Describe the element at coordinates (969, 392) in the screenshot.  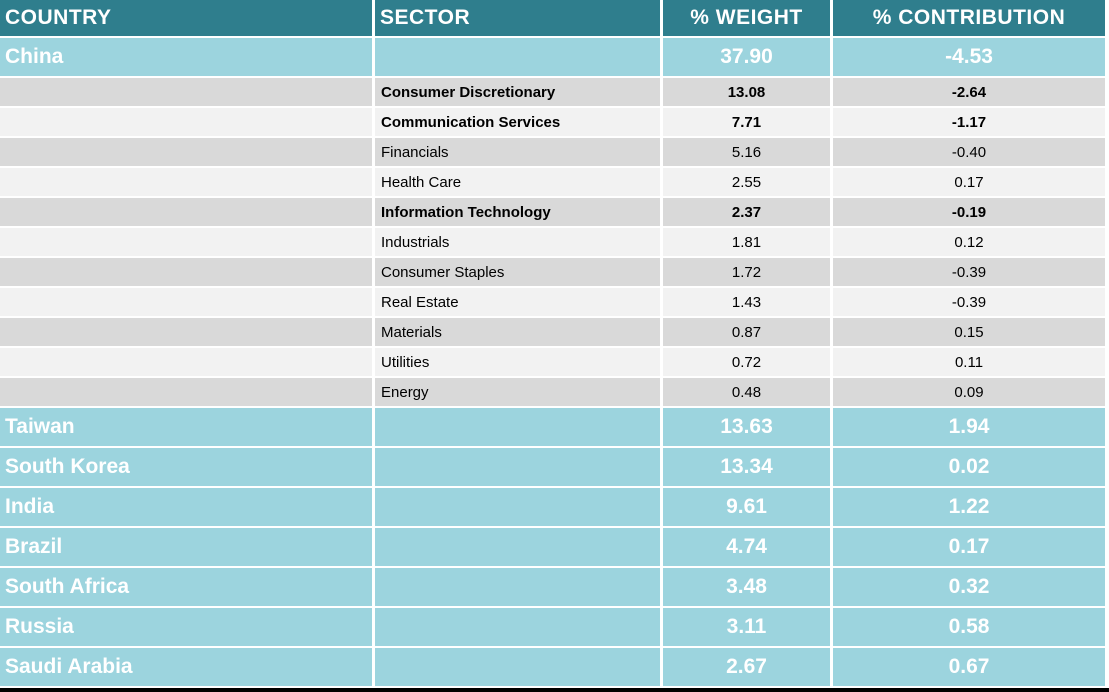
I see `contribution-cell: 0.09` at that location.